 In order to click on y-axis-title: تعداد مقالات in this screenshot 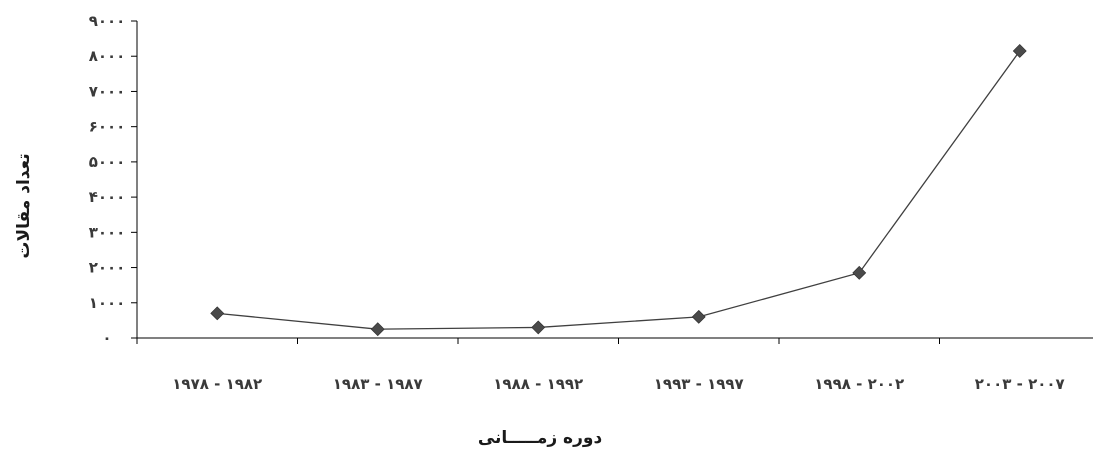, I will do `click(24, 205)`.